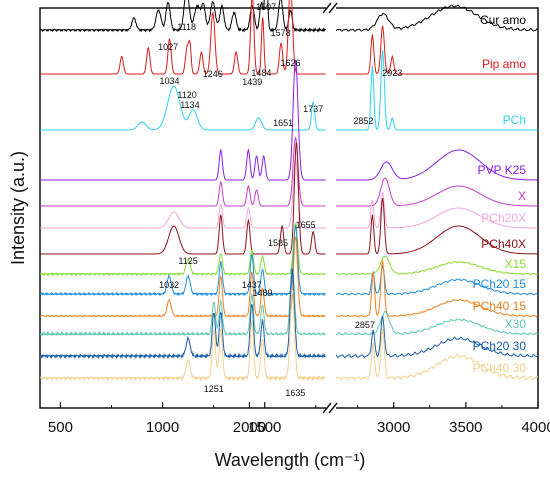 The width and height of the screenshot is (550, 481). Describe the element at coordinates (278, 243) in the screenshot. I see `peak-label: 1585` at that location.